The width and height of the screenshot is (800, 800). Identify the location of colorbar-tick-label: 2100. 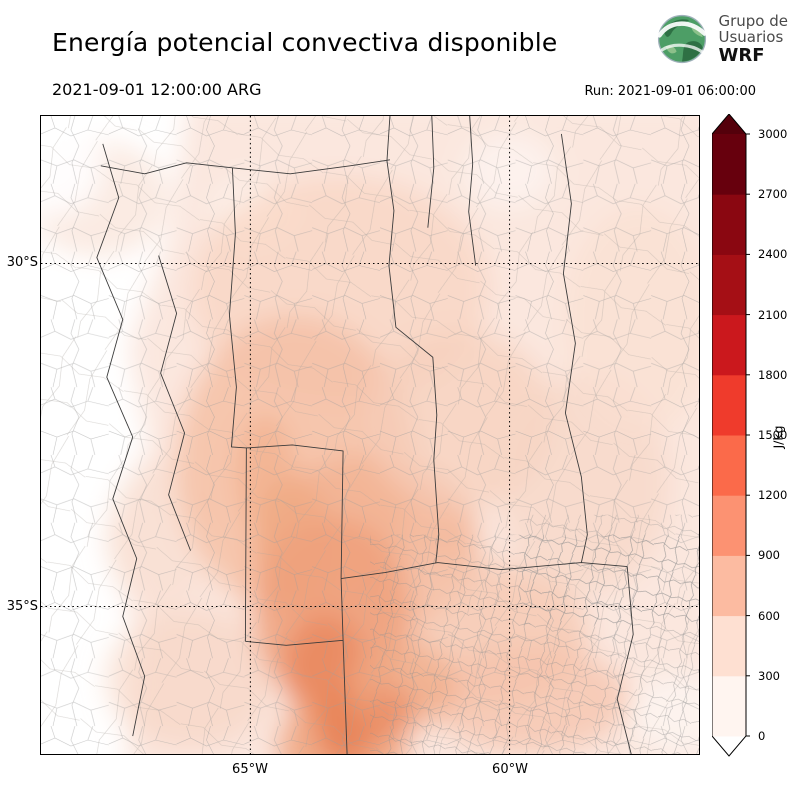
(773, 314).